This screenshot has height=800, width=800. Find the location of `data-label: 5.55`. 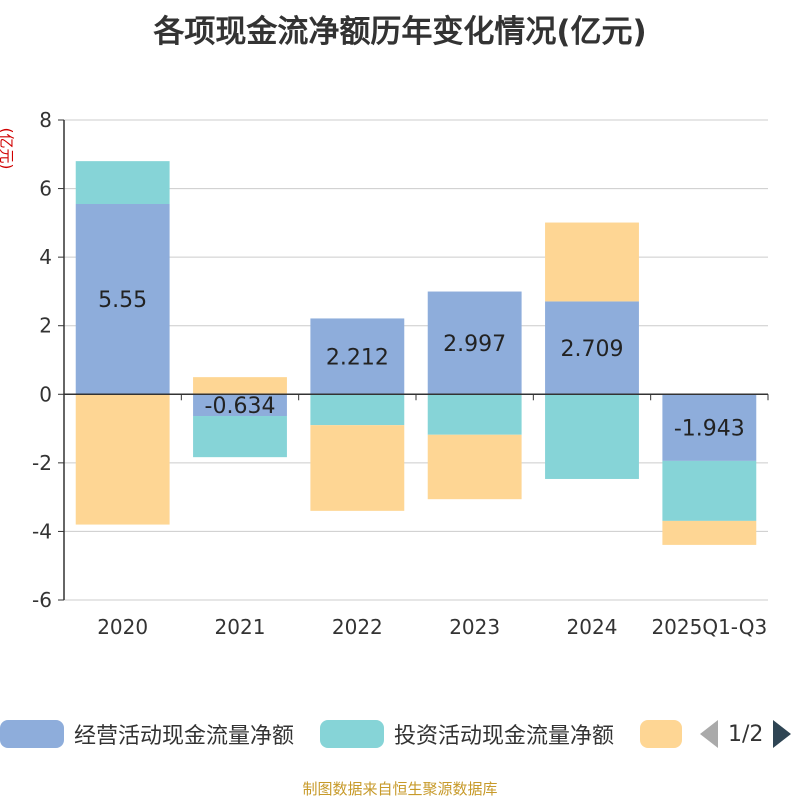

data-label: 5.55 is located at coordinates (122, 300).